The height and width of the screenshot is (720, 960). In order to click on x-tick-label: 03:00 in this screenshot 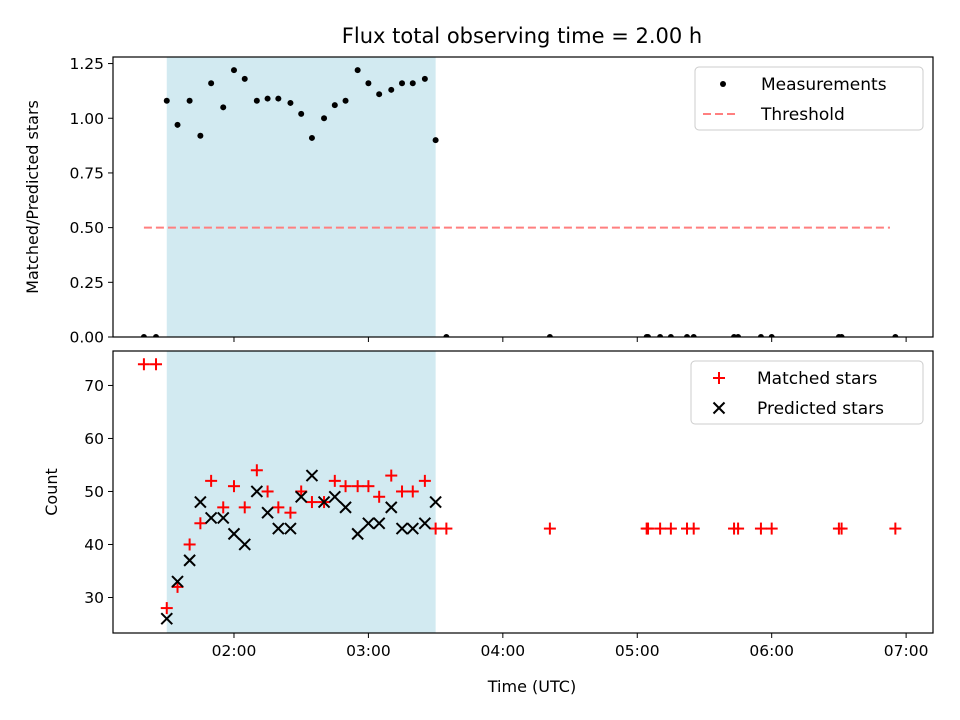, I will do `click(368, 651)`.